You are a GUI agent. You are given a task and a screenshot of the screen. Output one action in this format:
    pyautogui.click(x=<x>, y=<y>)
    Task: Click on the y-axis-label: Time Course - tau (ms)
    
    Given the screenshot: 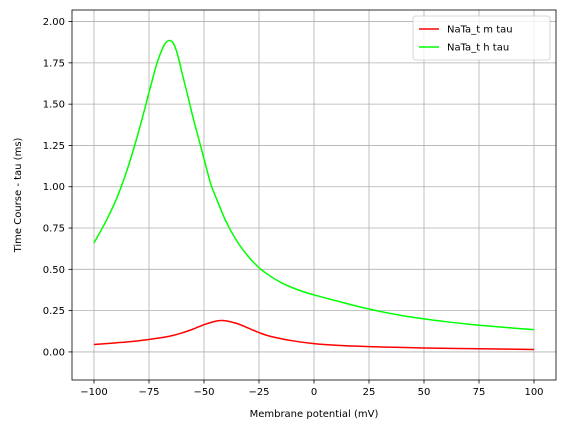 What is the action you would take?
    pyautogui.click(x=18, y=195)
    